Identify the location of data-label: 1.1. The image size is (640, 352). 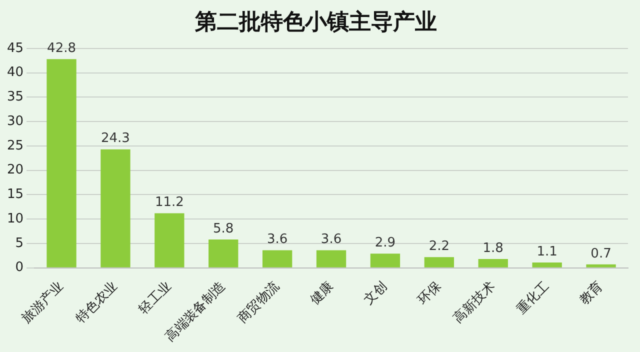
(547, 252).